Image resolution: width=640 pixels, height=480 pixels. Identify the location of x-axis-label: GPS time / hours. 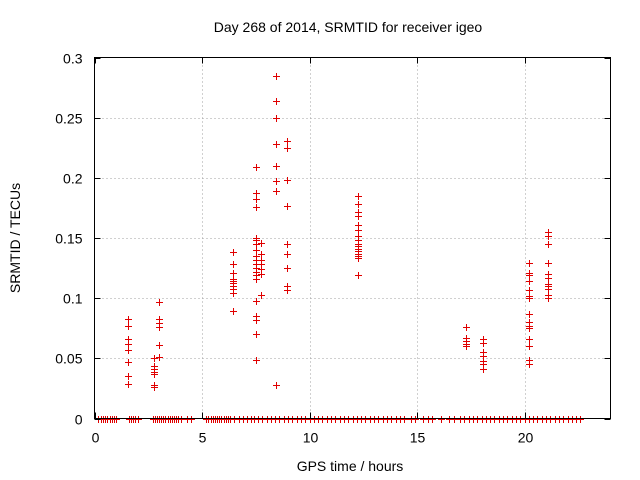
(350, 466).